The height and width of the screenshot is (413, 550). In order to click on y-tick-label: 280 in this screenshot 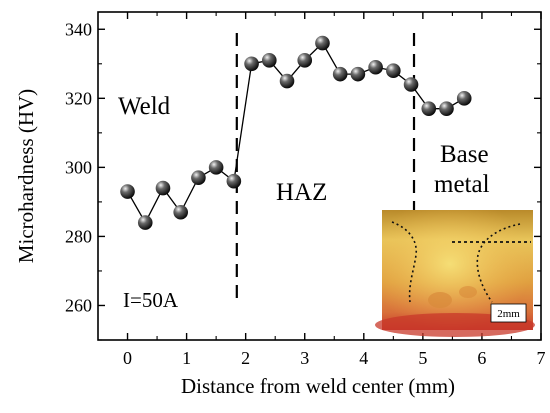, I will do `click(78, 236)`.